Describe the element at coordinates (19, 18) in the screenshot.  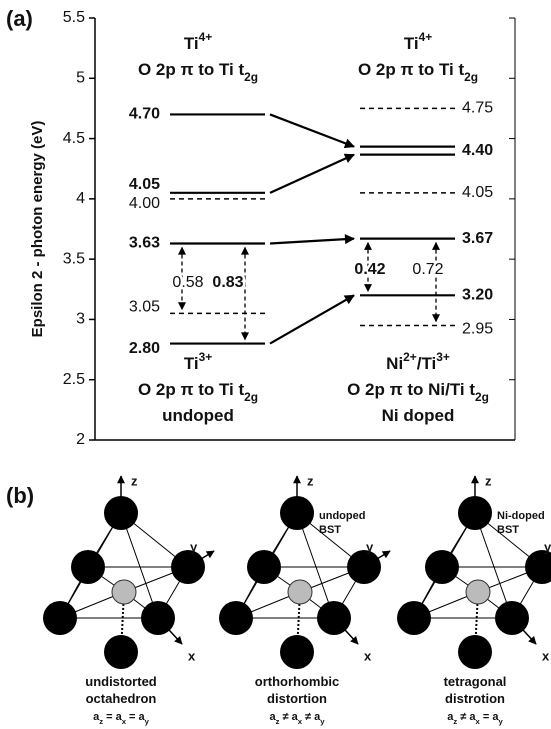
I see `panel-label: (a)` at that location.